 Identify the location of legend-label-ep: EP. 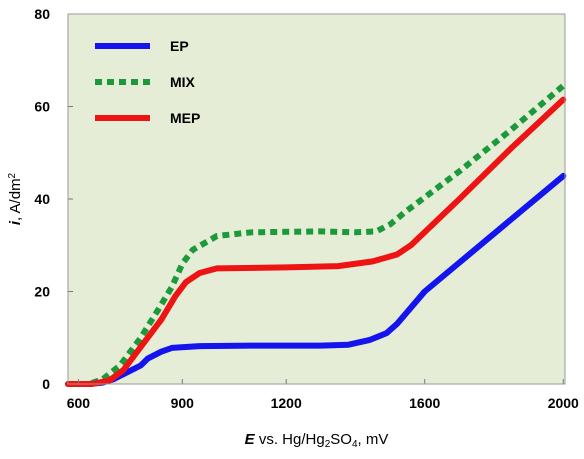
(179, 46).